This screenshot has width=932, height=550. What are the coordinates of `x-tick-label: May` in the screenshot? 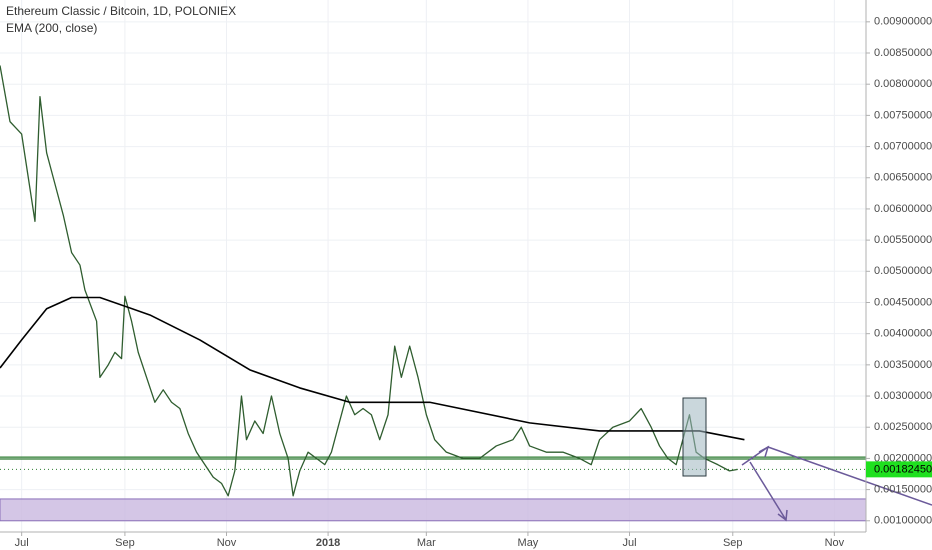 It's located at (528, 543).